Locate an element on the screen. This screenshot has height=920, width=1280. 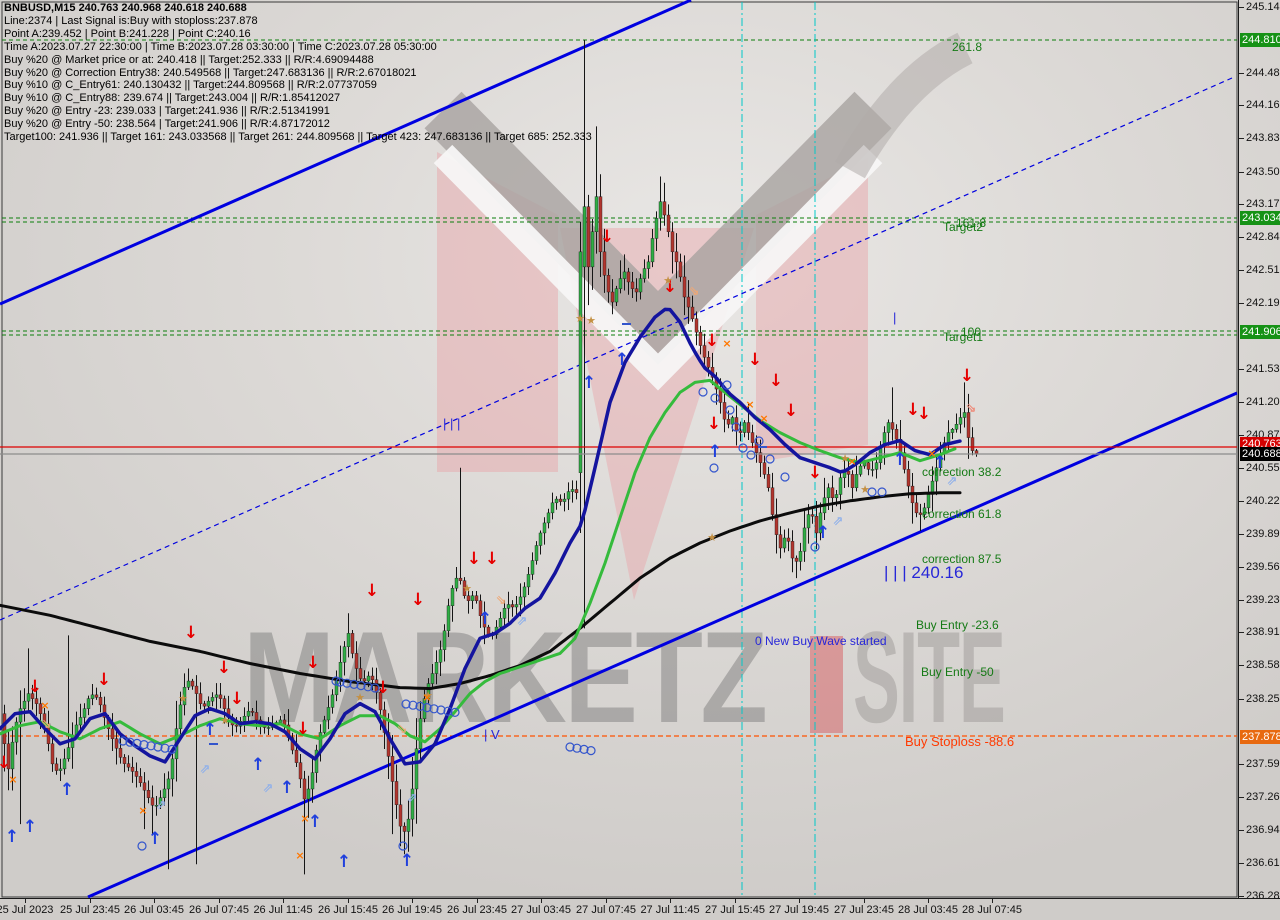
price-tick-label: 239.890 is located at coordinates (1263, 534).